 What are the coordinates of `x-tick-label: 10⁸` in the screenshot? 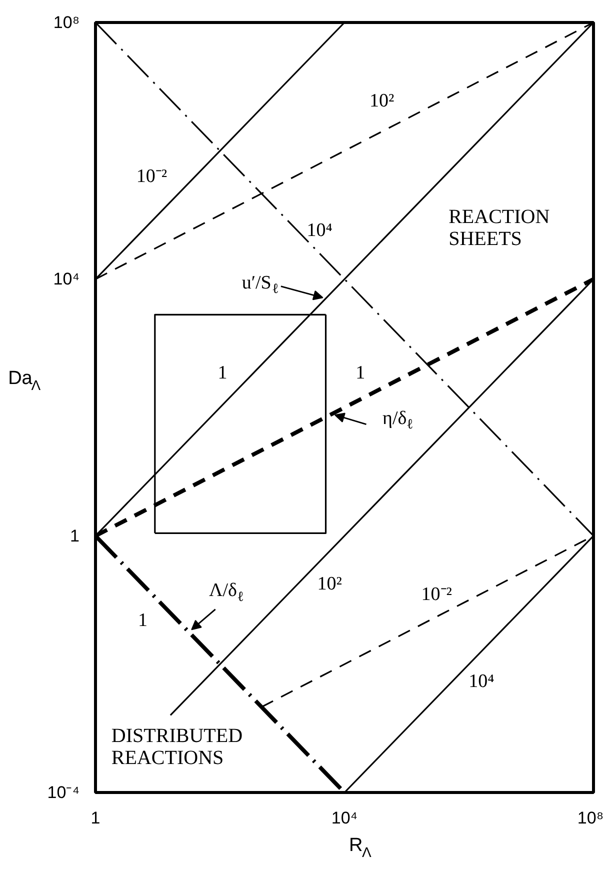 It's located at (590, 818).